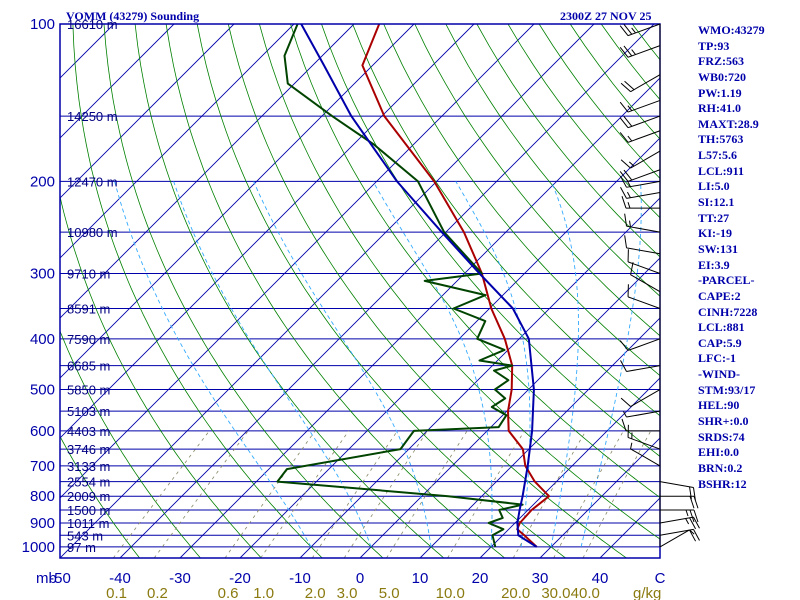  What do you see at coordinates (727, 389) in the screenshot?
I see `sounding-index-item: STM:93/17` at bounding box center [727, 389].